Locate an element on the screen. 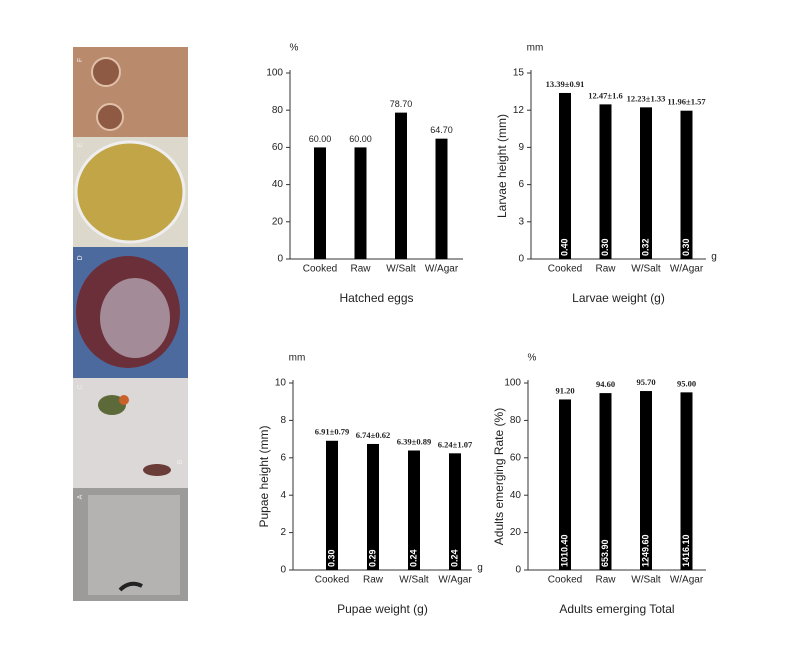 This screenshot has height=653, width=810. photo-label: F is located at coordinates (80, 60).